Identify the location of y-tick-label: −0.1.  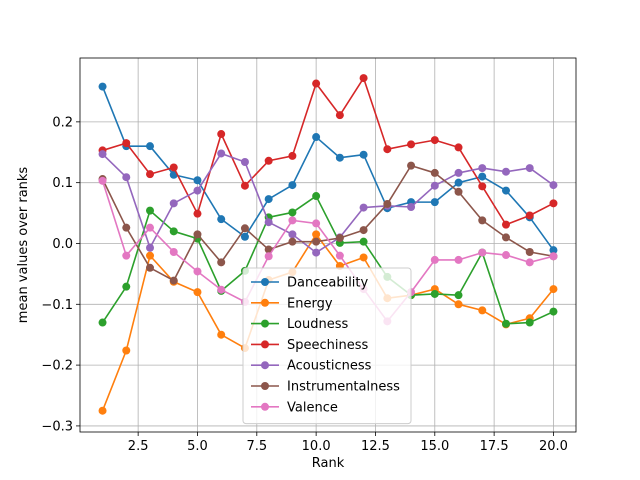
(57, 305).